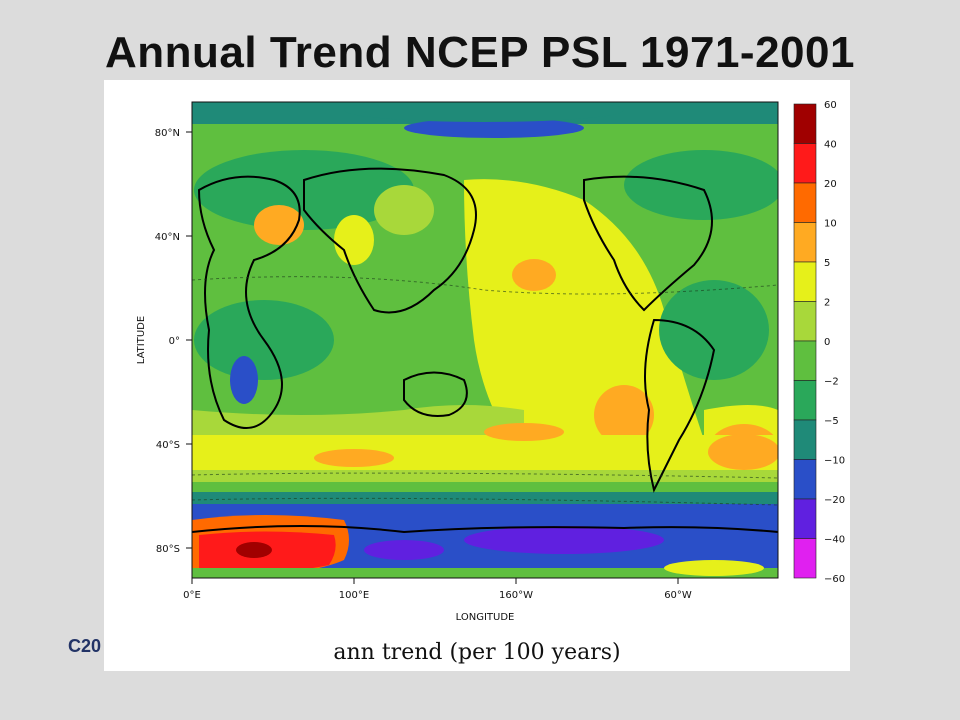  What do you see at coordinates (174, 341) in the screenshot?
I see `y-tick-label: 0°` at bounding box center [174, 341].